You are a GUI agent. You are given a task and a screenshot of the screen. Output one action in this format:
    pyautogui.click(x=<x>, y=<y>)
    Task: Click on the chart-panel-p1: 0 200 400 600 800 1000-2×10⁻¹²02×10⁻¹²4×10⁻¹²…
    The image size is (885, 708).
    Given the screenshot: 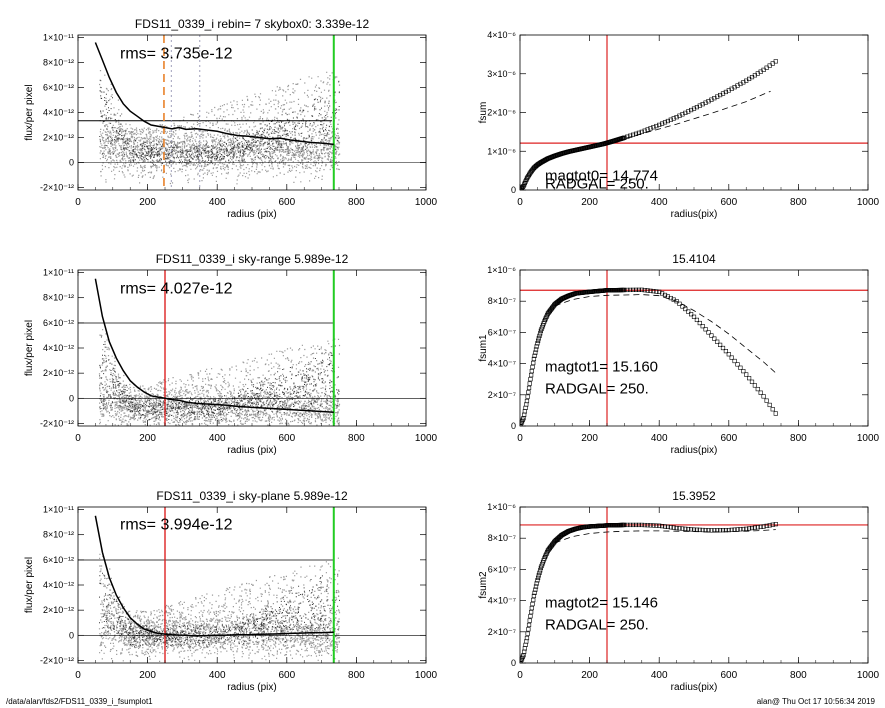 What is the action you would take?
    pyautogui.click(x=231, y=118)
    